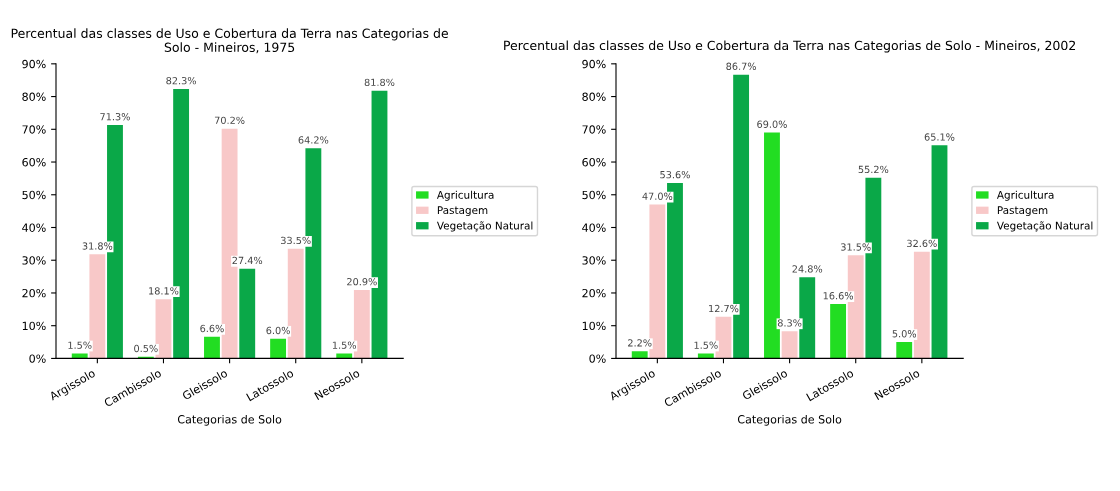 The height and width of the screenshot is (491, 1120). What do you see at coordinates (181, 81) in the screenshot?
I see `data-label: 82.3%` at bounding box center [181, 81].